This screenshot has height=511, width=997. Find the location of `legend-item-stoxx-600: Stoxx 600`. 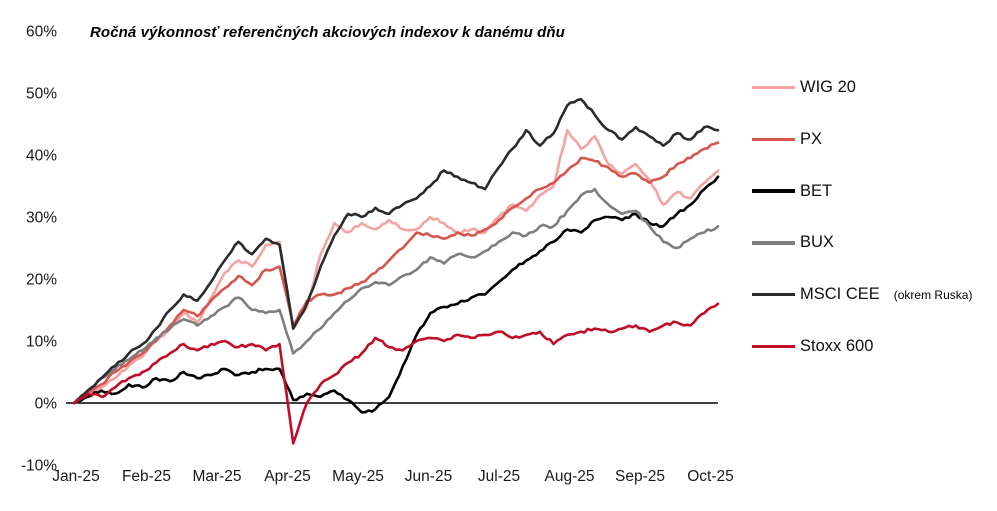

legend-item-stoxx-600: Stoxx 600 is located at coordinates (812, 346).